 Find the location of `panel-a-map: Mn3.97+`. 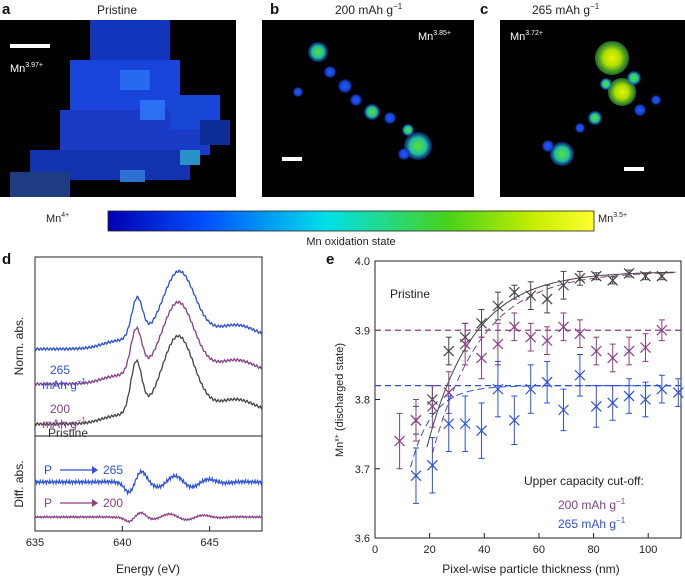

panel-a-map: Mn3.97+ is located at coordinates (118, 108).